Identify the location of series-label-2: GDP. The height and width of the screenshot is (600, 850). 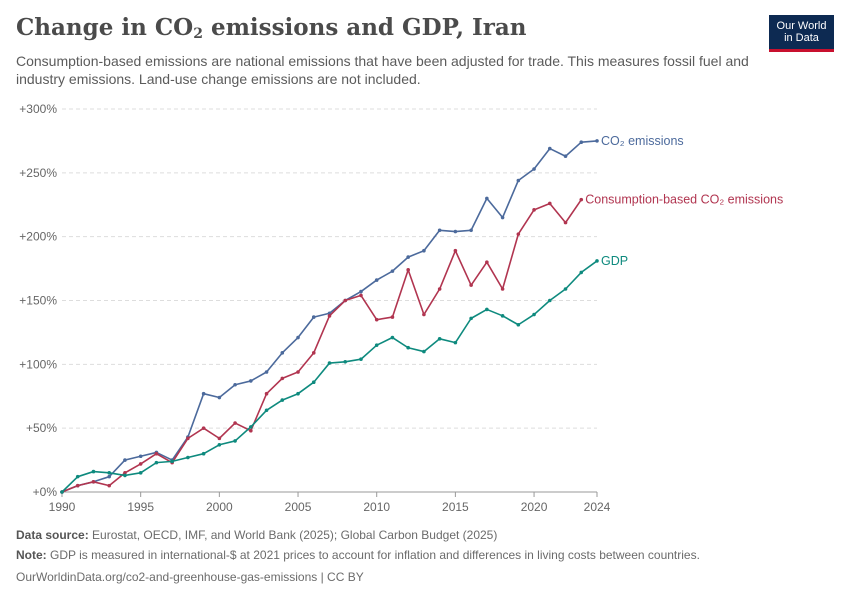
(614, 261).